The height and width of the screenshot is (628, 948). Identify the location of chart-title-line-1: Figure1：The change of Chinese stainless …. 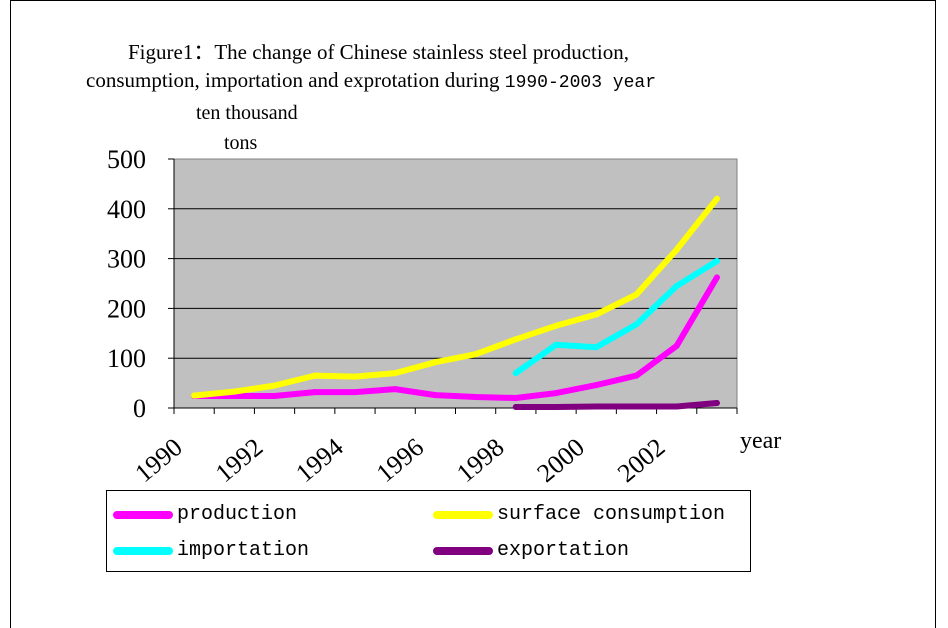
(378, 52).